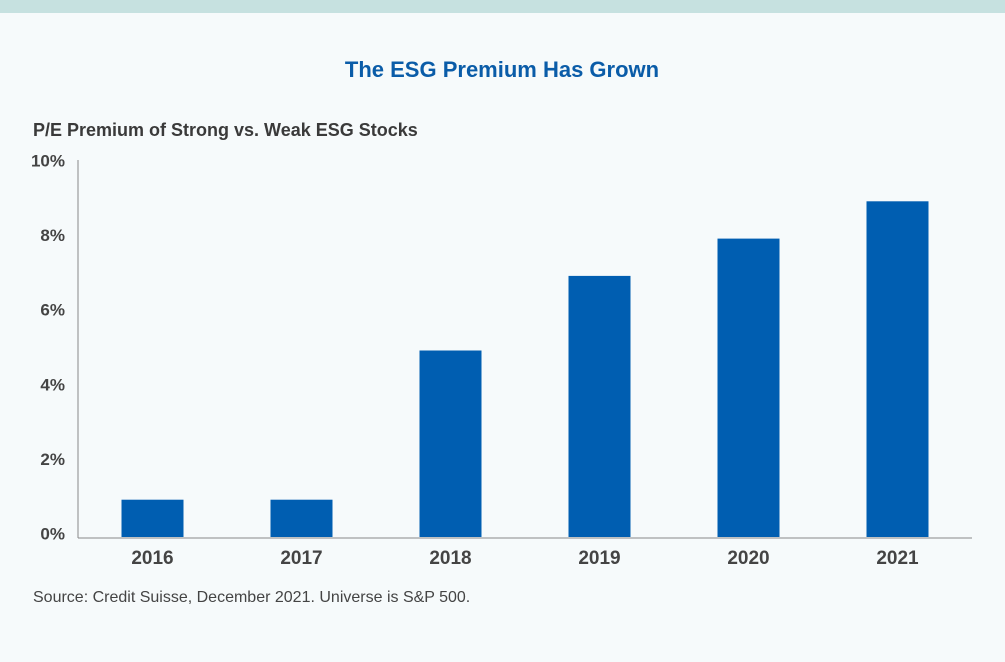 This screenshot has width=1005, height=662. Describe the element at coordinates (450, 558) in the screenshot. I see `x-tick-label: 2018` at that location.